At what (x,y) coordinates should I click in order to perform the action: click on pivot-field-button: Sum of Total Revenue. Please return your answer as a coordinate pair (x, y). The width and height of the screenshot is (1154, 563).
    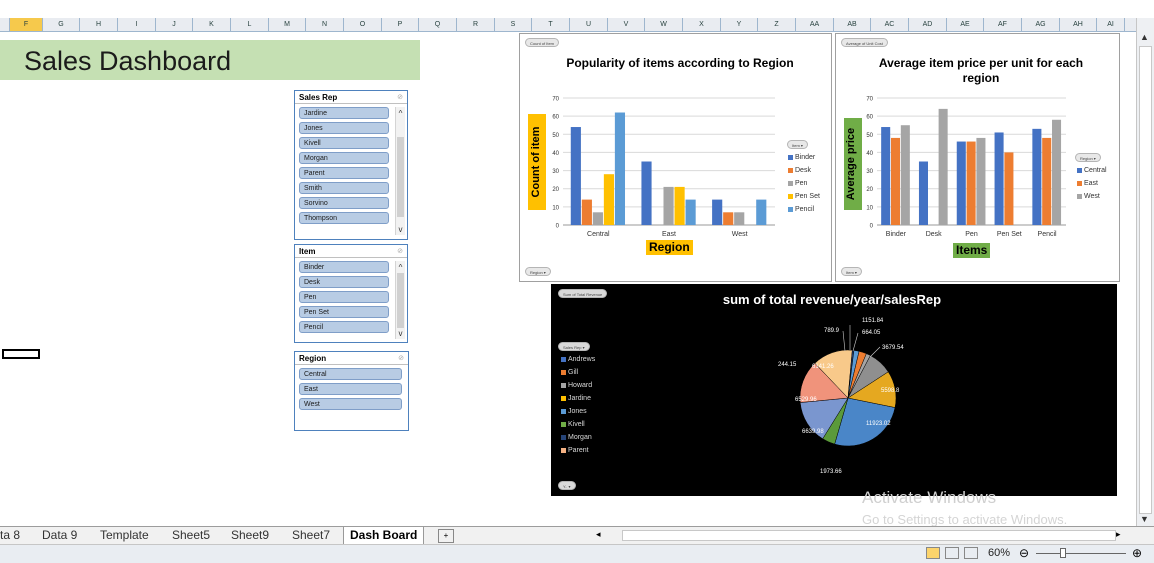
    Looking at the image, I should click on (583, 293).